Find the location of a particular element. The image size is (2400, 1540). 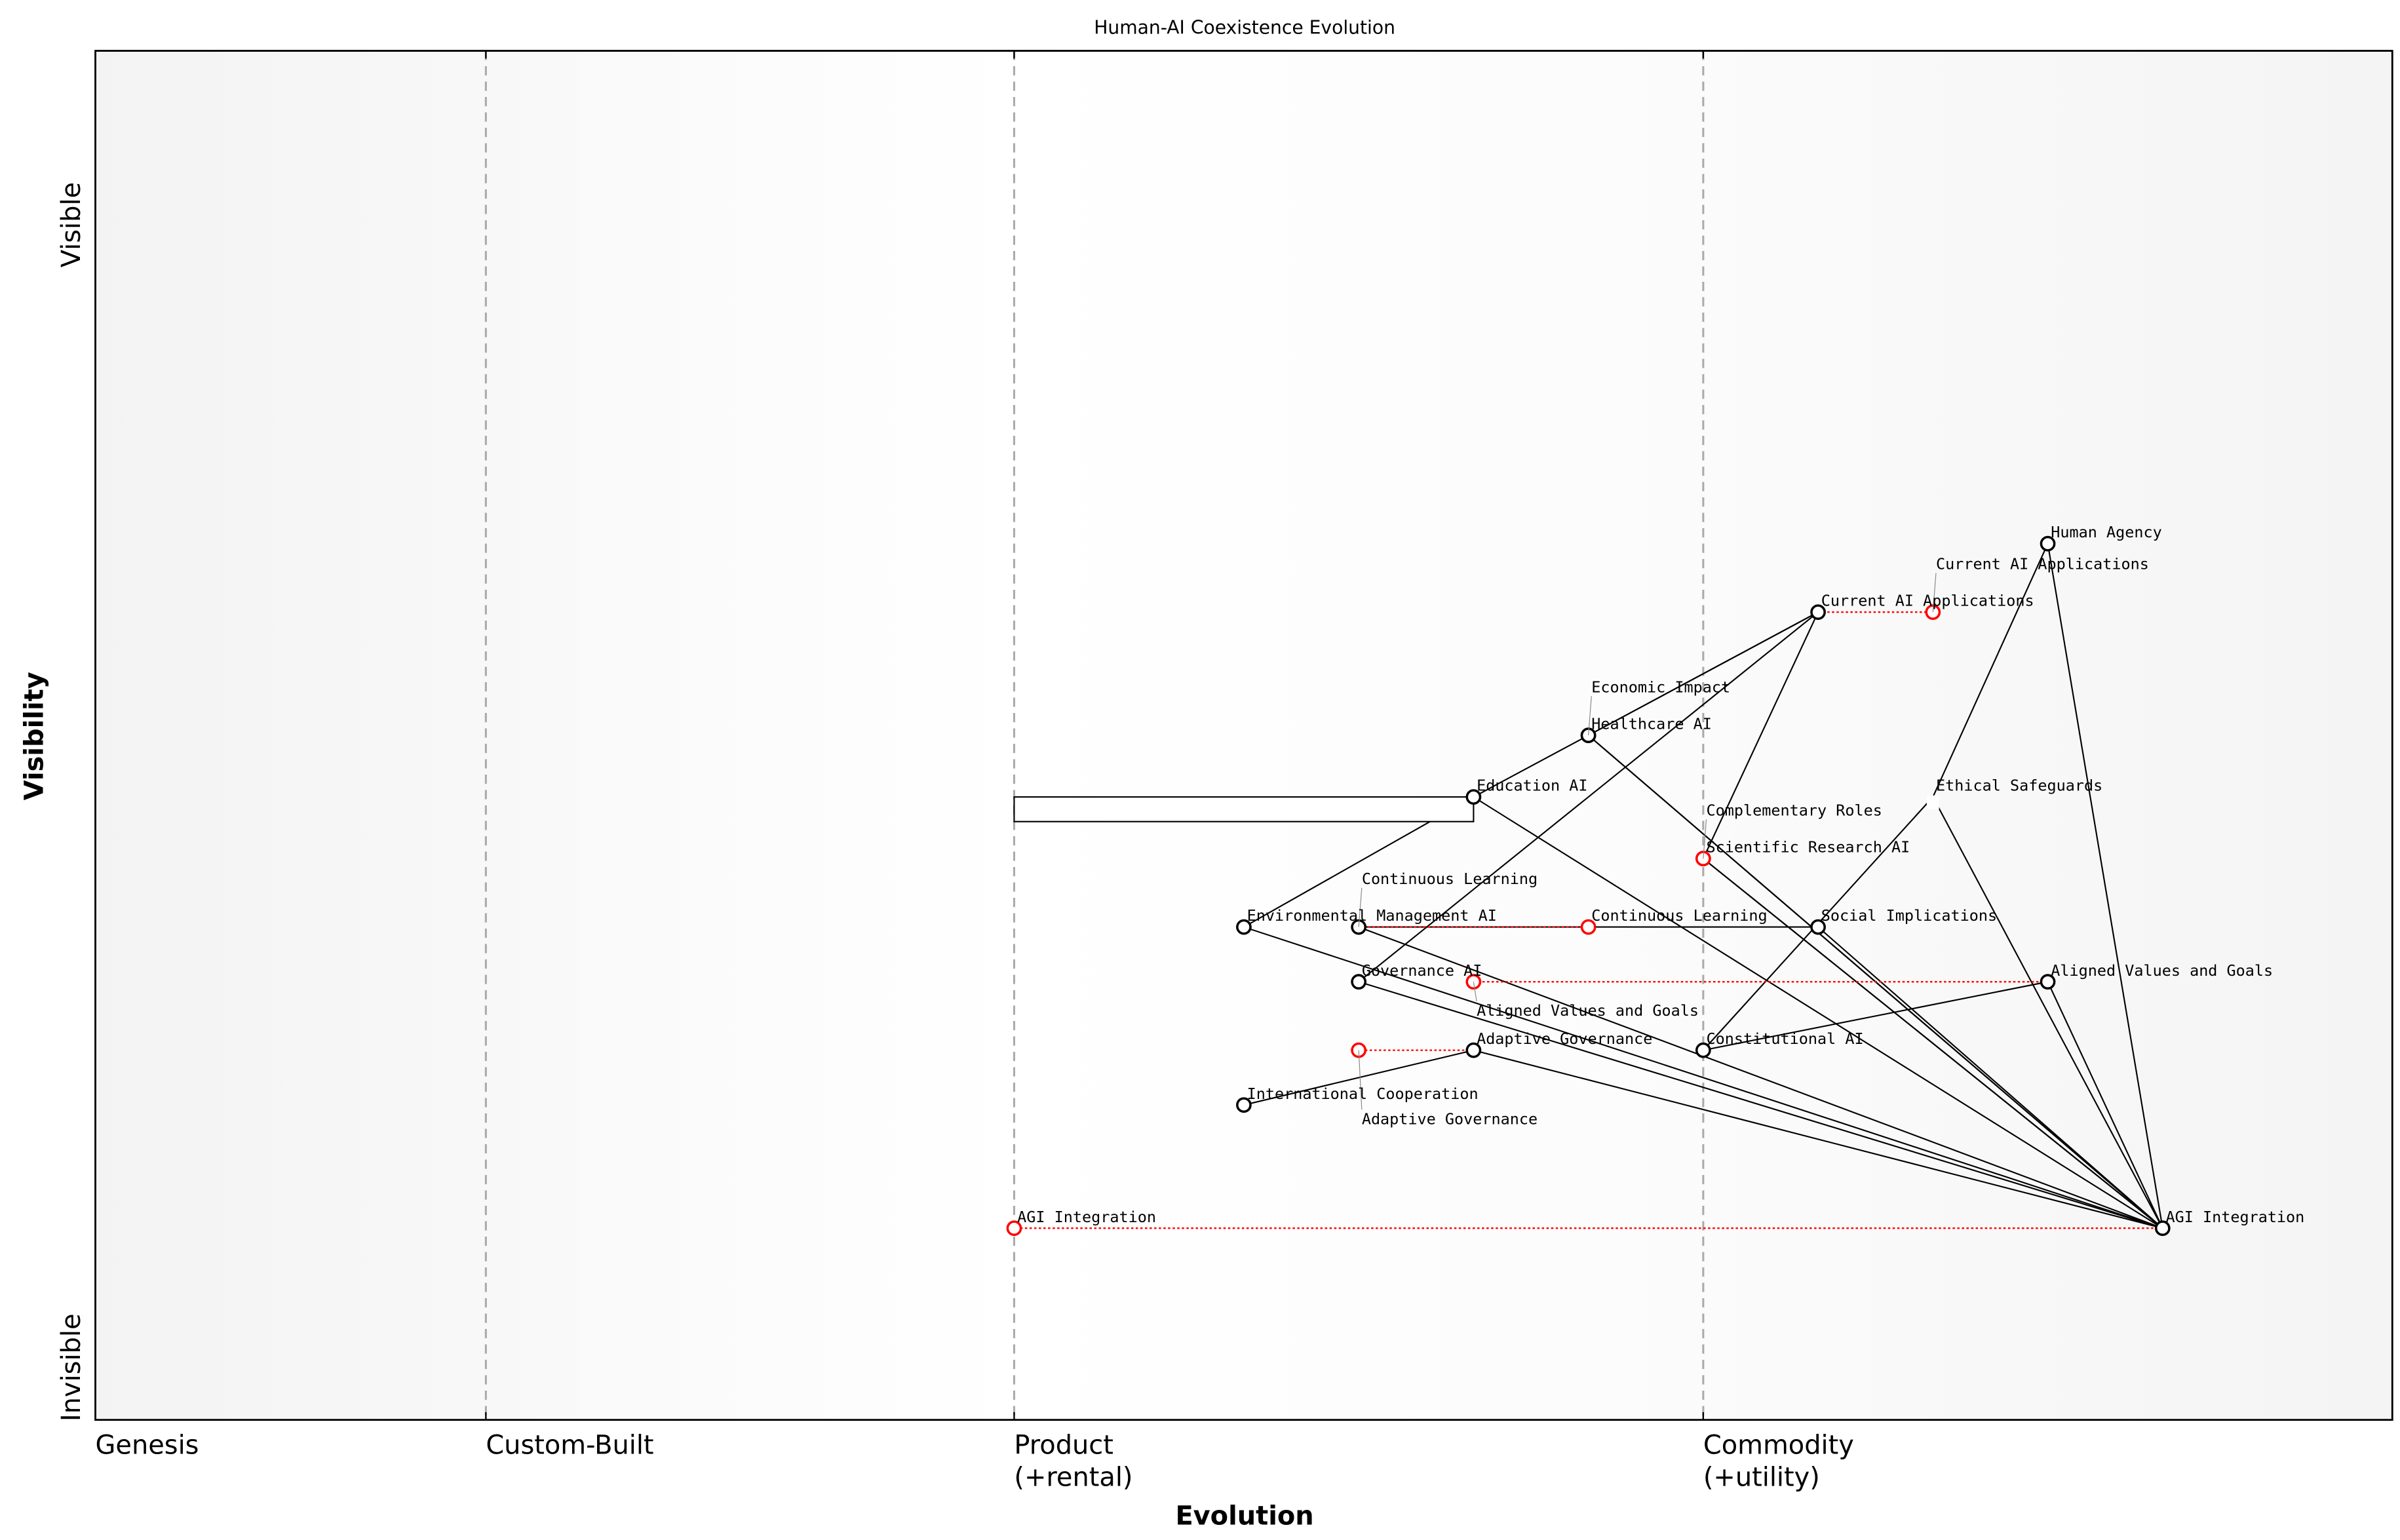

stage-label: Custom-Built is located at coordinates (569, 1445).